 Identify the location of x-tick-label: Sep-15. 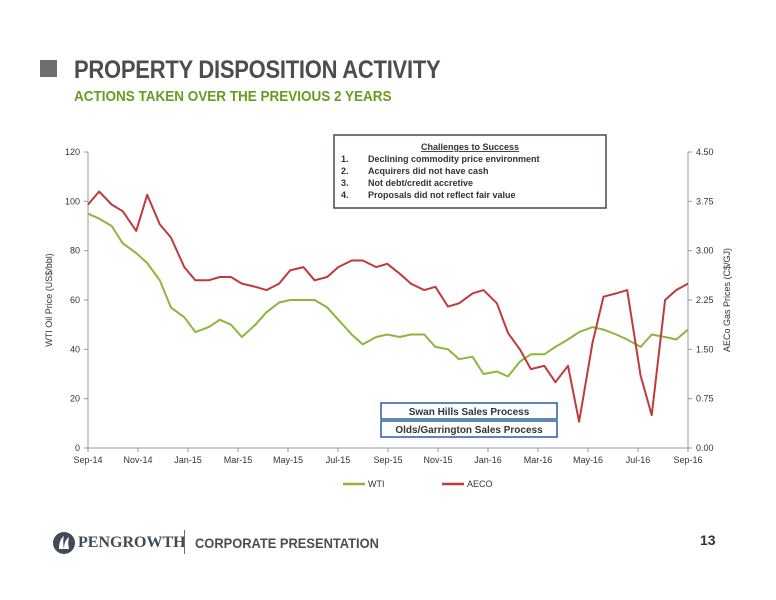
(387, 460).